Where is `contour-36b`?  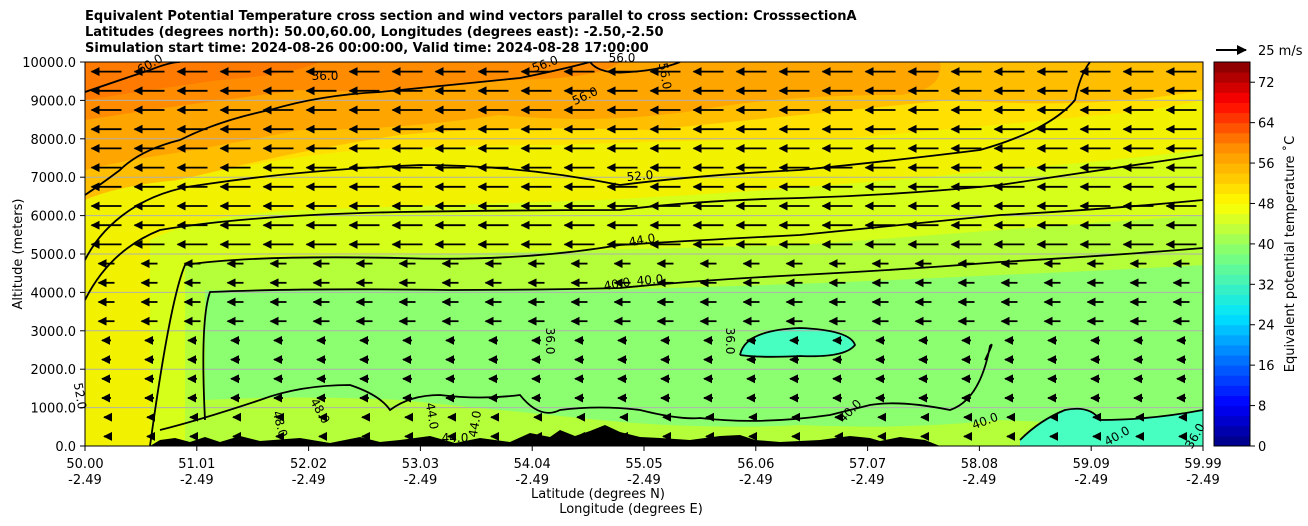 contour-36b is located at coordinates (1111, 424).